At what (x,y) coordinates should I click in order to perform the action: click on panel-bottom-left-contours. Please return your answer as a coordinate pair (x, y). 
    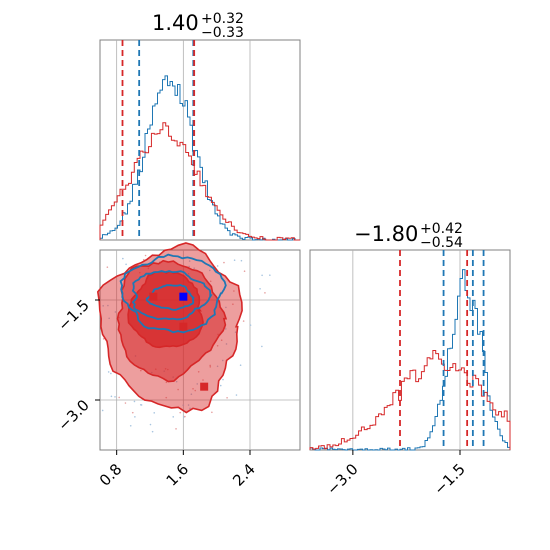
    Looking at the image, I should click on (169, 328).